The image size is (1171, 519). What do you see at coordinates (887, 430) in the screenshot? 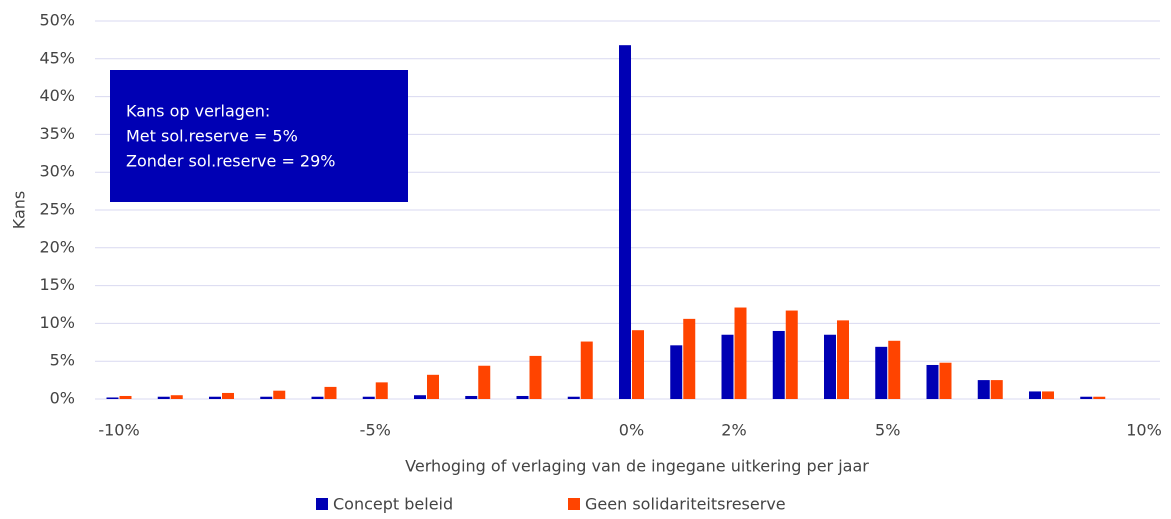
I see `x-tick-label: 5%` at bounding box center [887, 430].